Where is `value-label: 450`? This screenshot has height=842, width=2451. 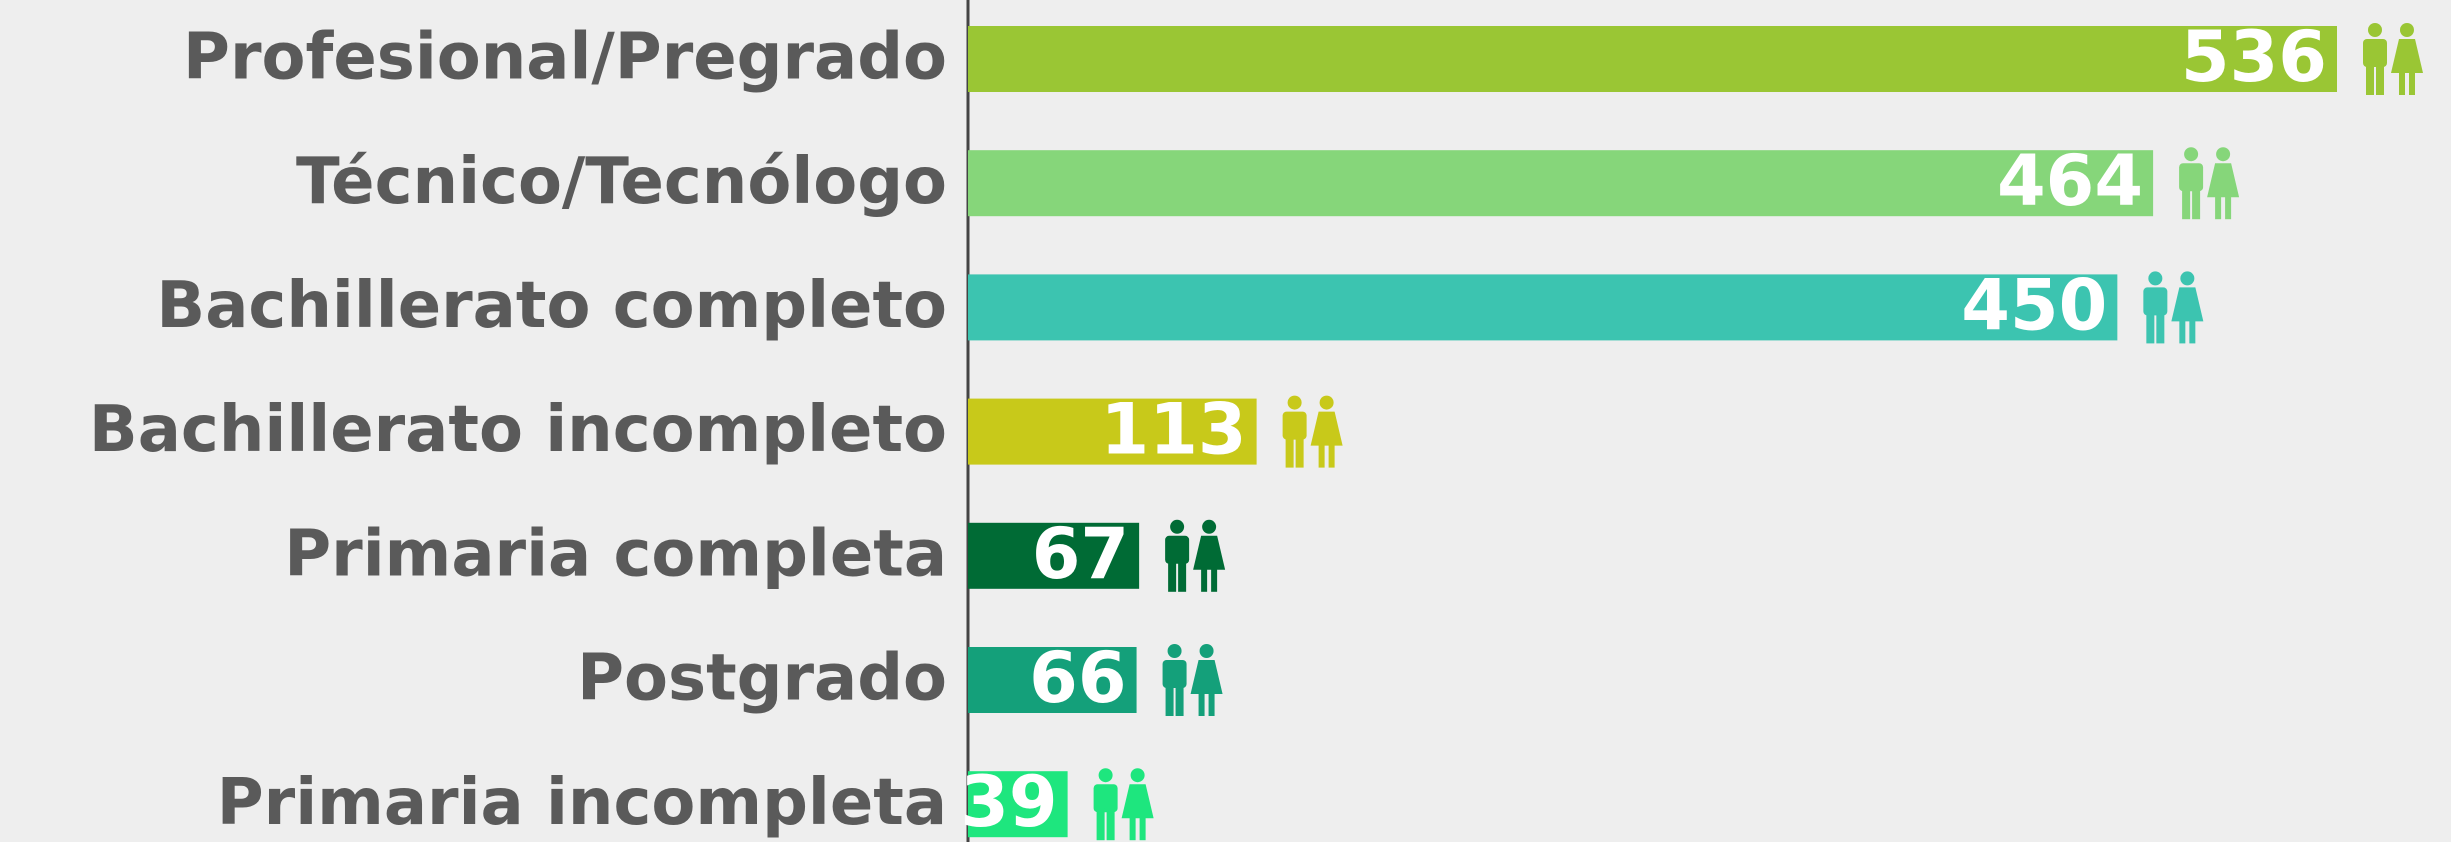
value-label: 450 is located at coordinates (2034, 305).